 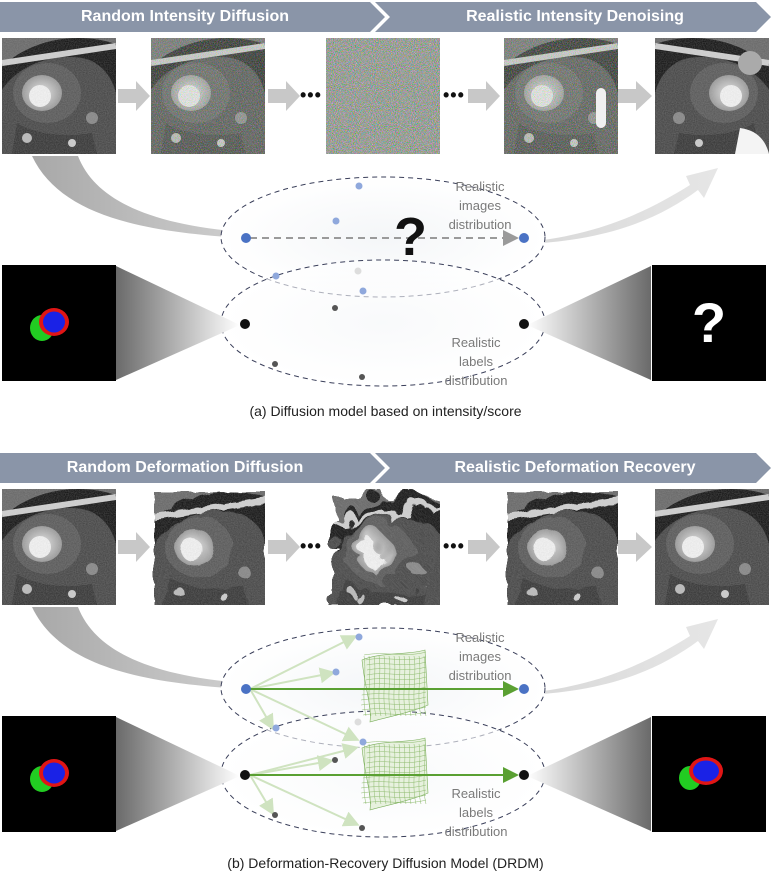 I want to click on ellipsis-a1: •••, so click(x=311, y=95).